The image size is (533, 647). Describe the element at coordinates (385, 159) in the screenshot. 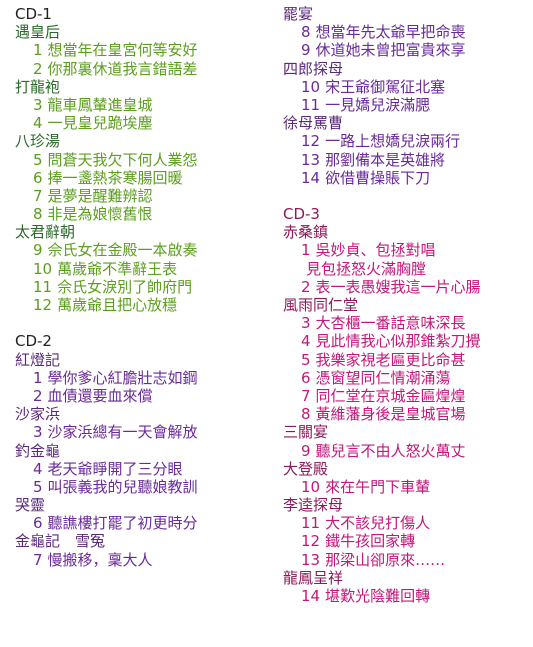

I see `track-title: 那劉備本是英雄將` at that location.